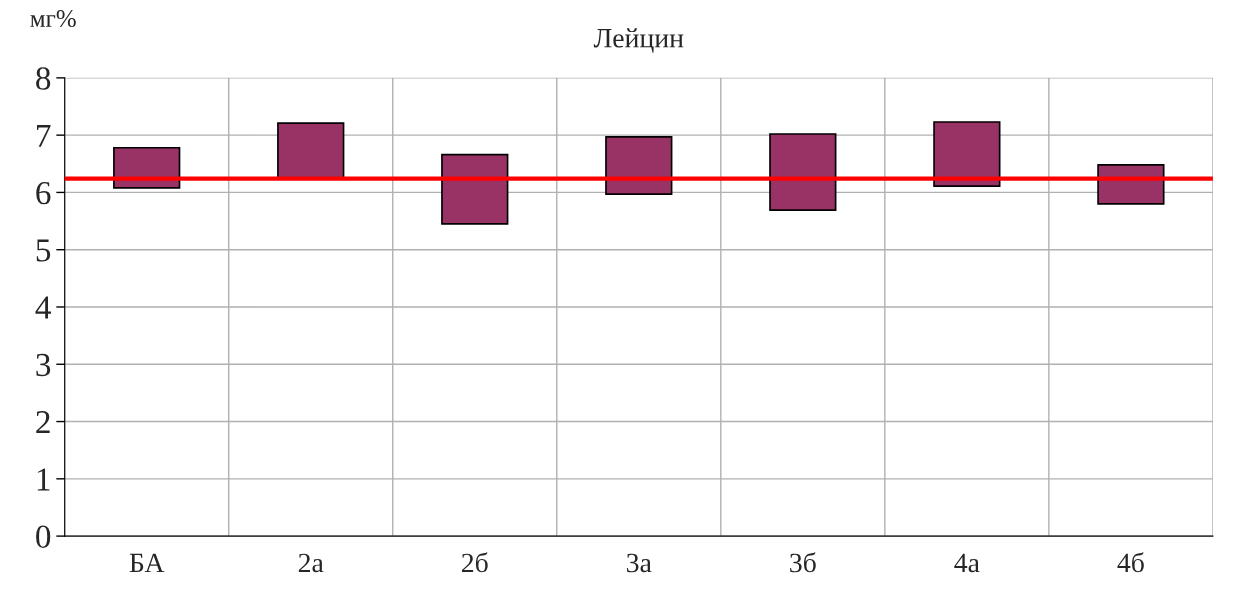  What do you see at coordinates (43, 536) in the screenshot?
I see `y-tick-label: 0` at bounding box center [43, 536].